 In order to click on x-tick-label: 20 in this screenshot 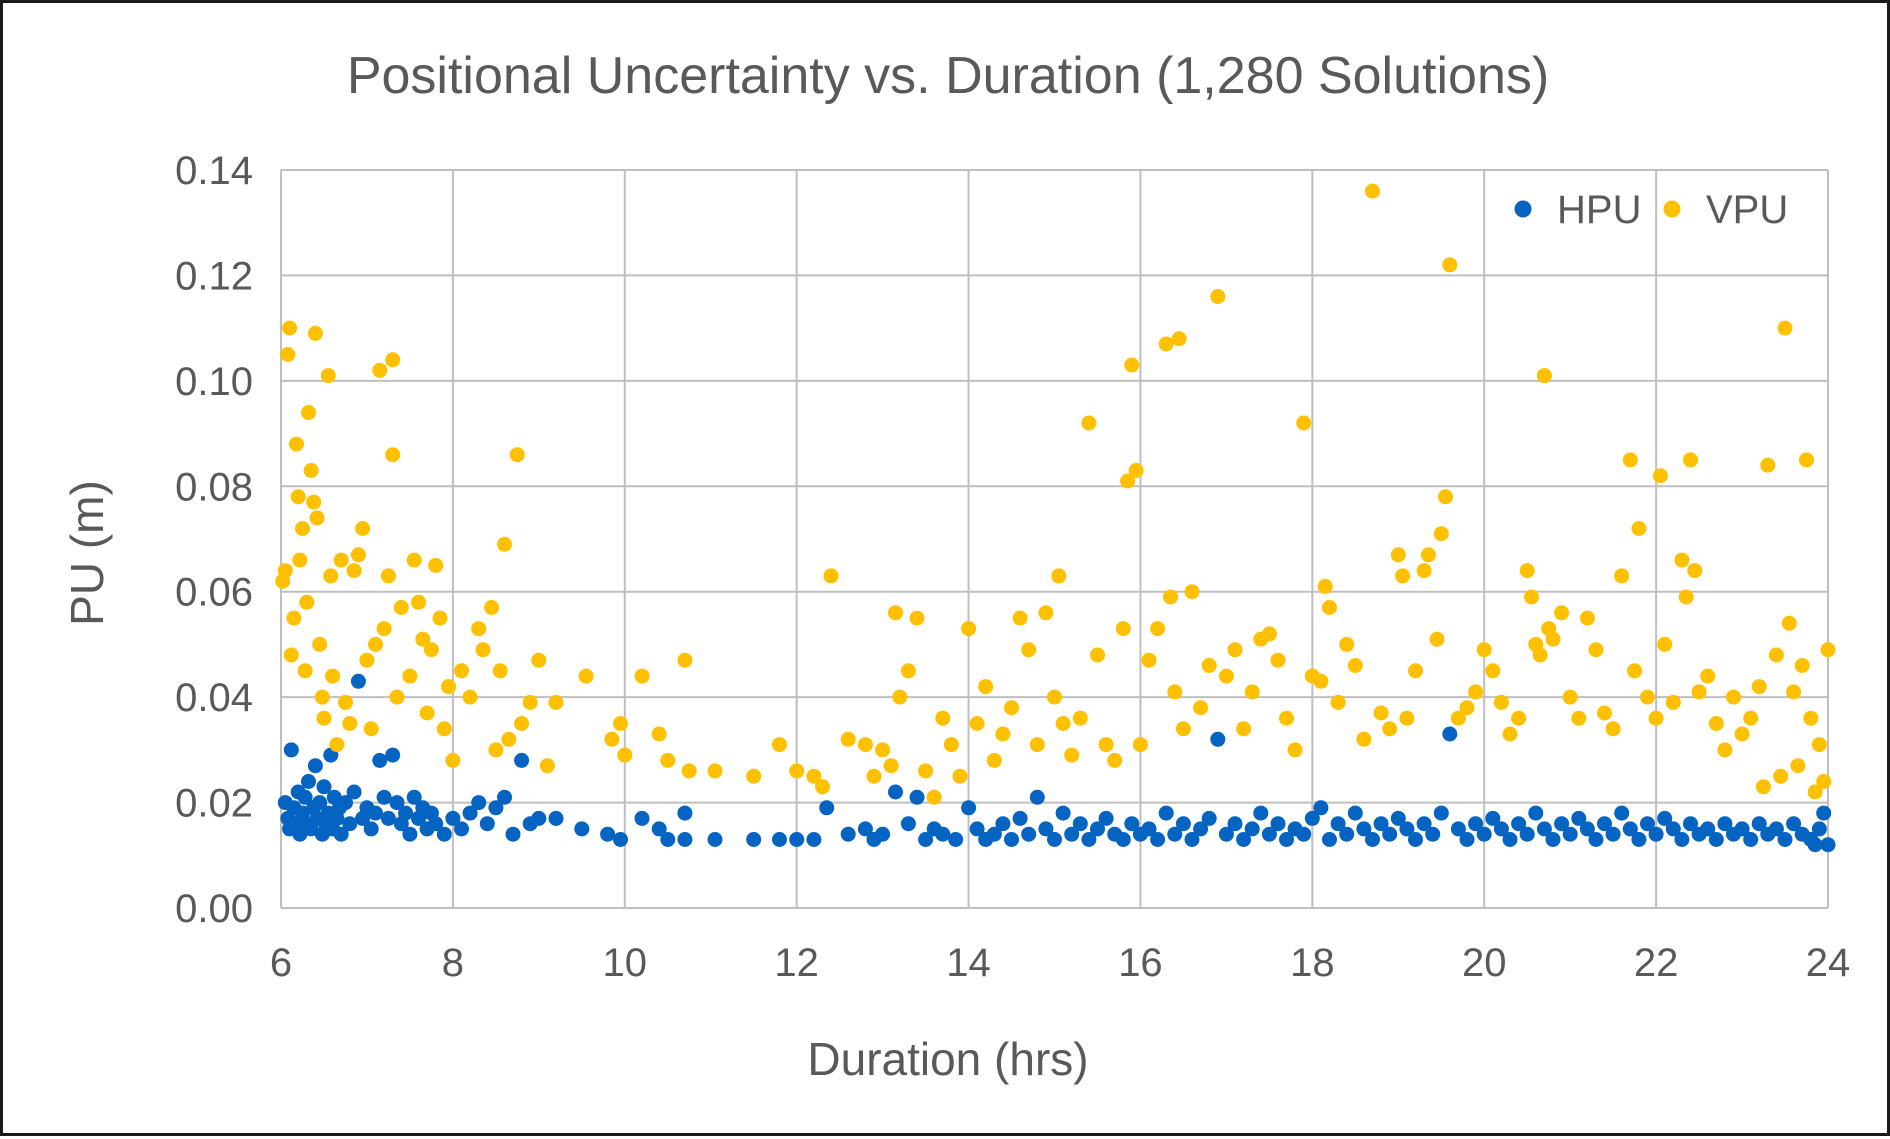, I will do `click(1484, 963)`.